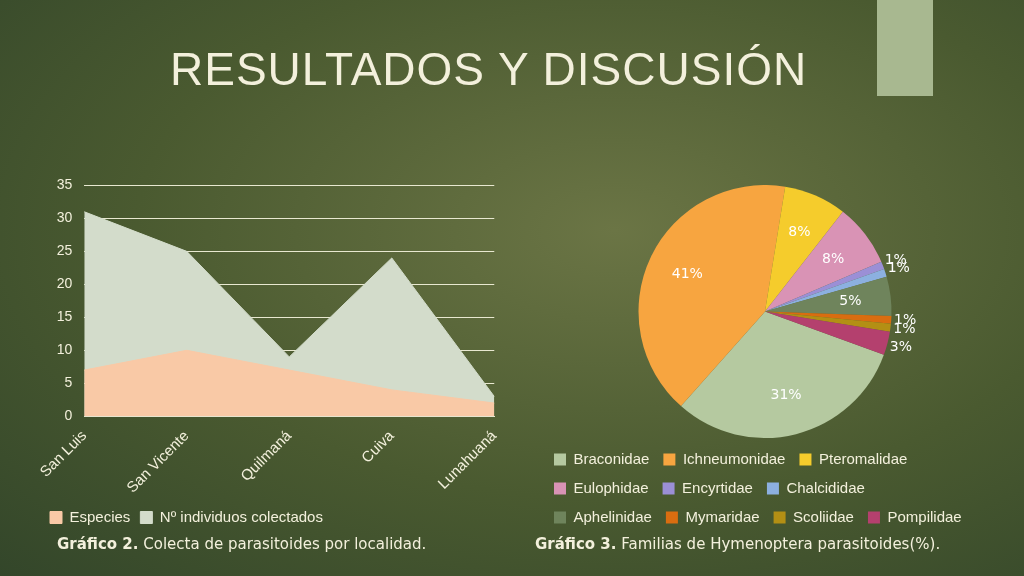 The height and width of the screenshot is (576, 1024). What do you see at coordinates (64, 283) in the screenshot?
I see `y-tick-label: 20` at bounding box center [64, 283].